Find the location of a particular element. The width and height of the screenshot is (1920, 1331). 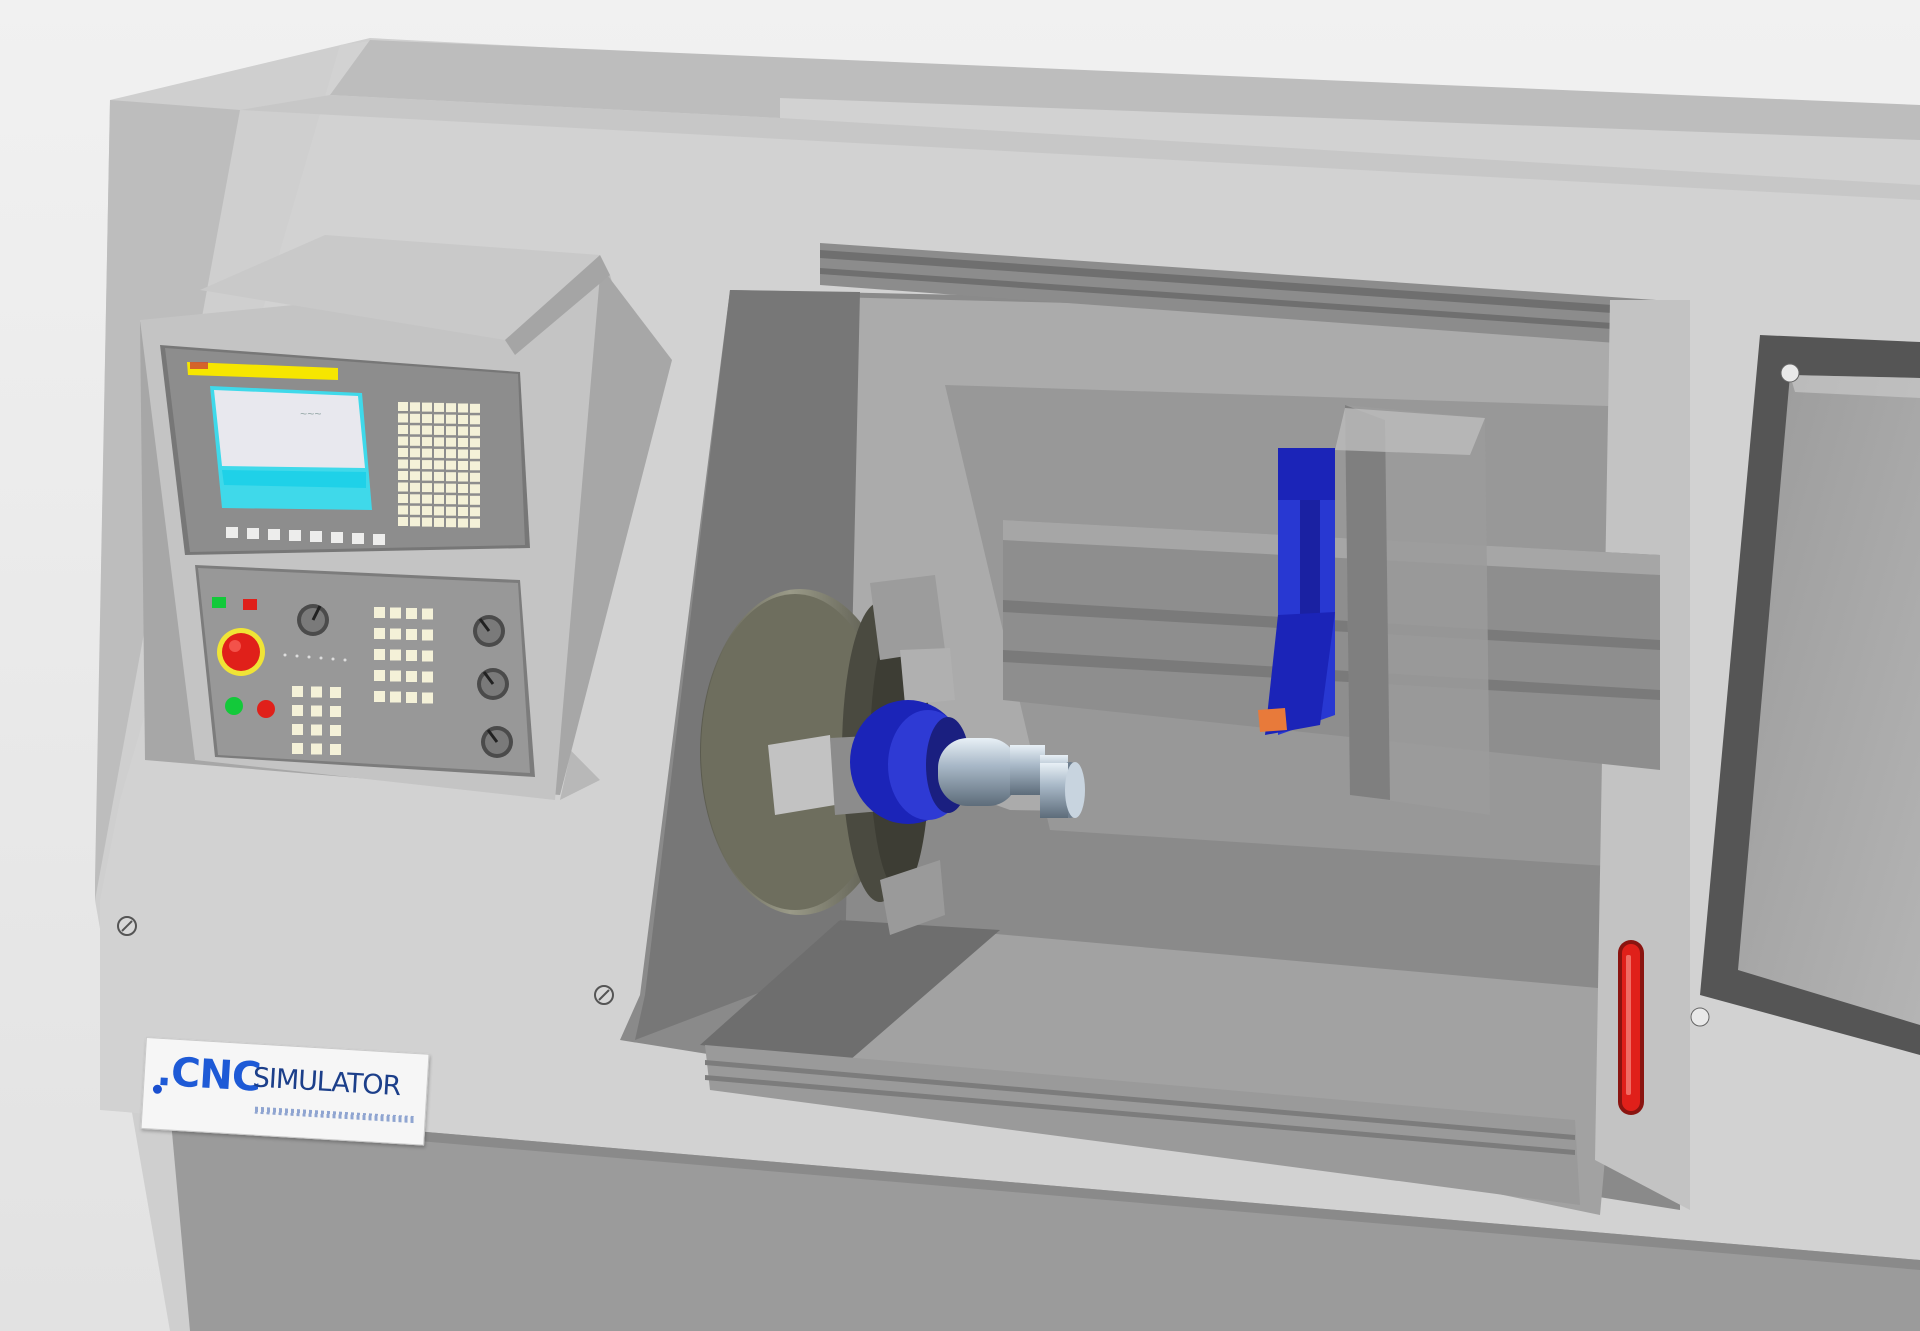

jog-keypad is located at coordinates (362, 681).